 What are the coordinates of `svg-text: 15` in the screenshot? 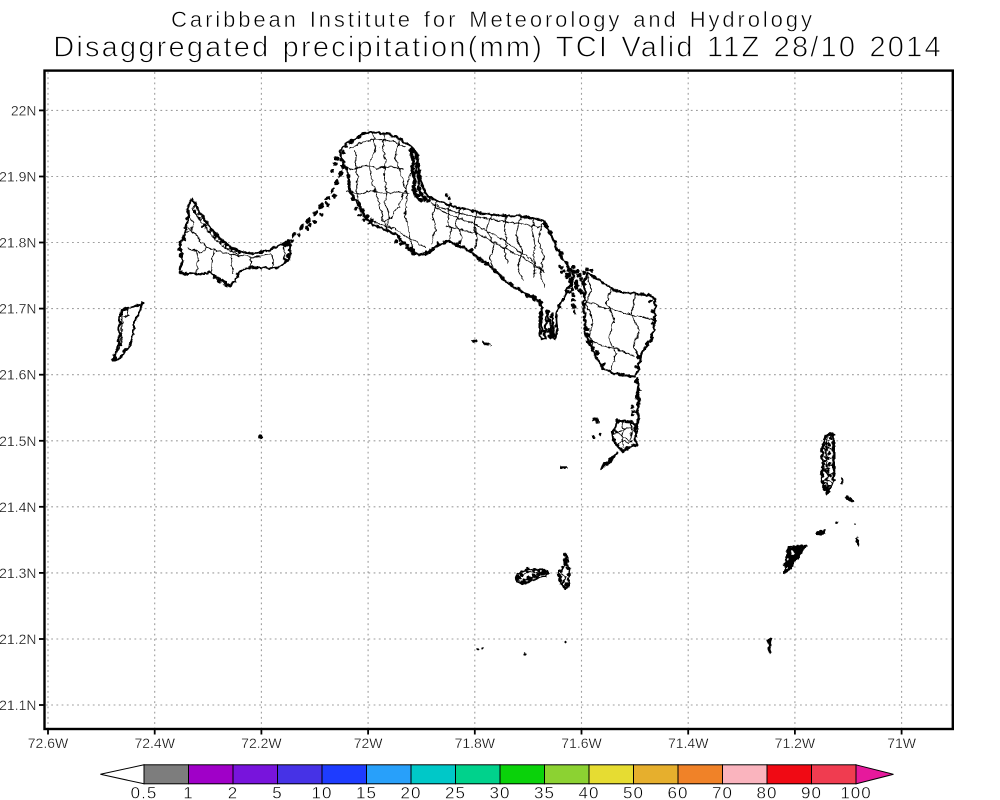 It's located at (366, 792).